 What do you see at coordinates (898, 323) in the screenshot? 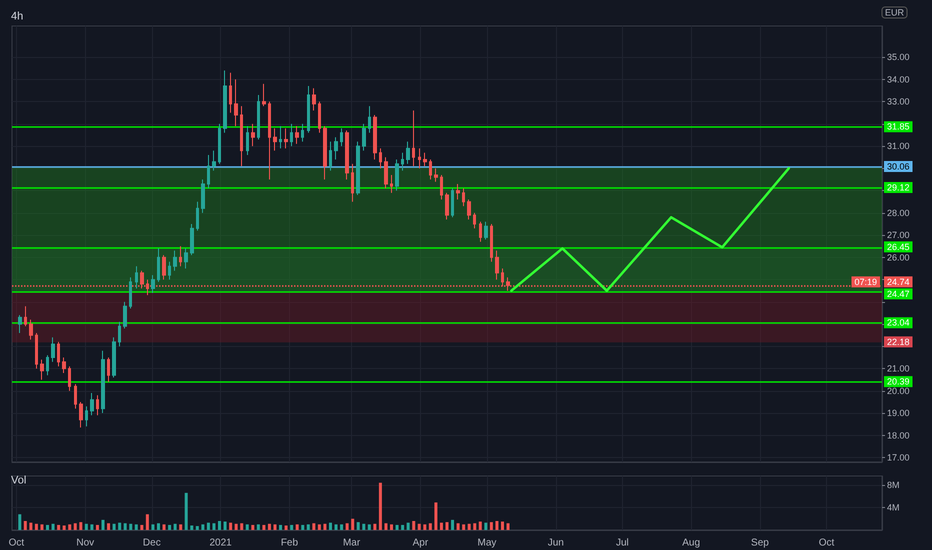
I see `ref-line-label: 23.04` at bounding box center [898, 323].